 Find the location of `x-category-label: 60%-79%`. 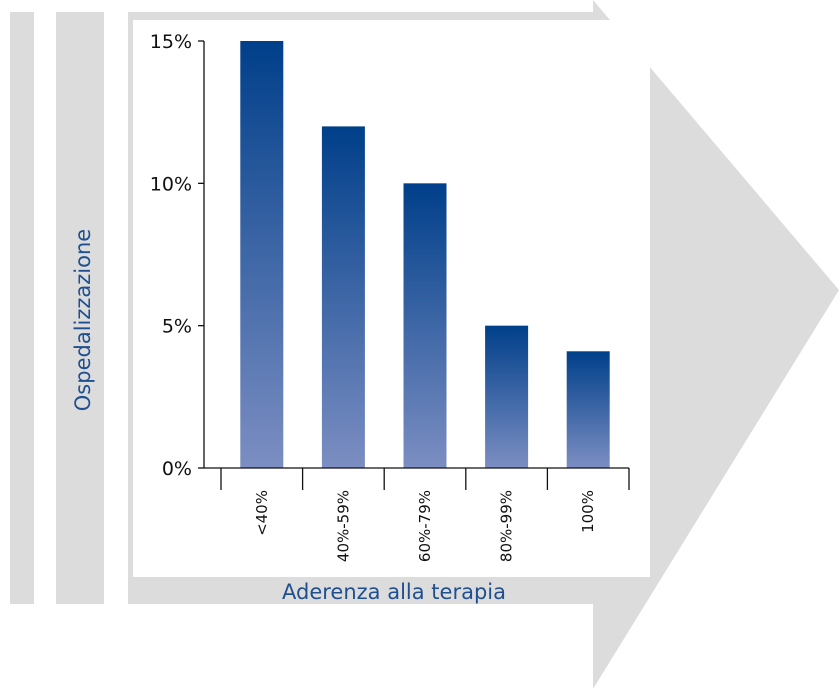

x-category-label: 60%-79% is located at coordinates (425, 526).